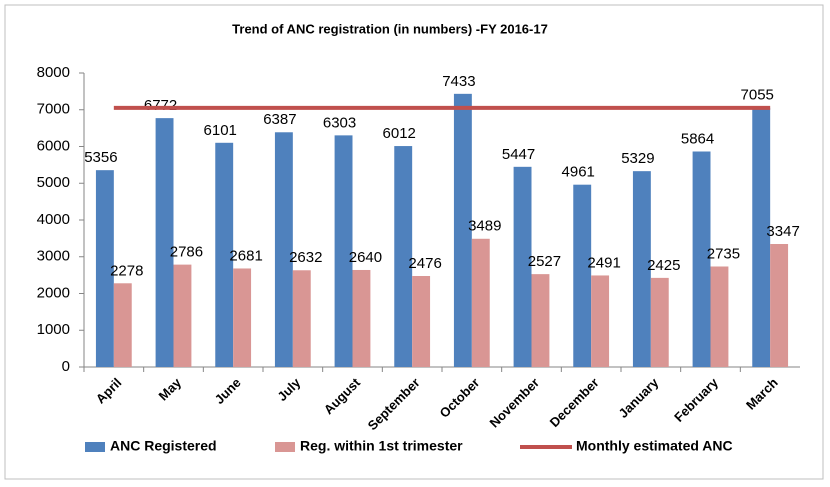  Describe the element at coordinates (53, 109) in the screenshot. I see `y-tick-label: 7000` at that location.